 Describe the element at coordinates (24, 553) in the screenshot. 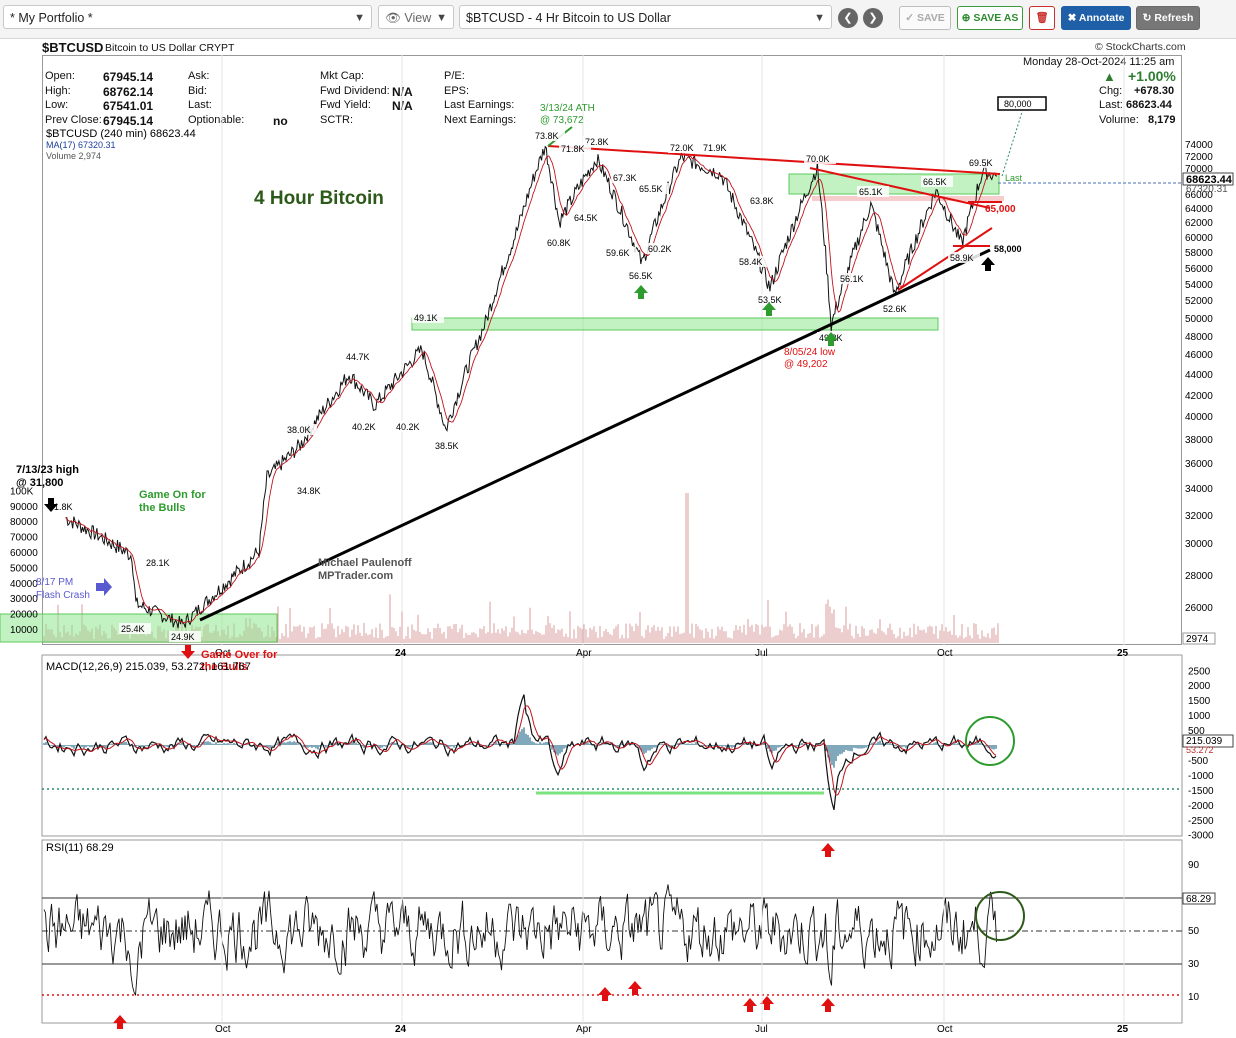

I see `volume-tick-label: 60000` at that location.